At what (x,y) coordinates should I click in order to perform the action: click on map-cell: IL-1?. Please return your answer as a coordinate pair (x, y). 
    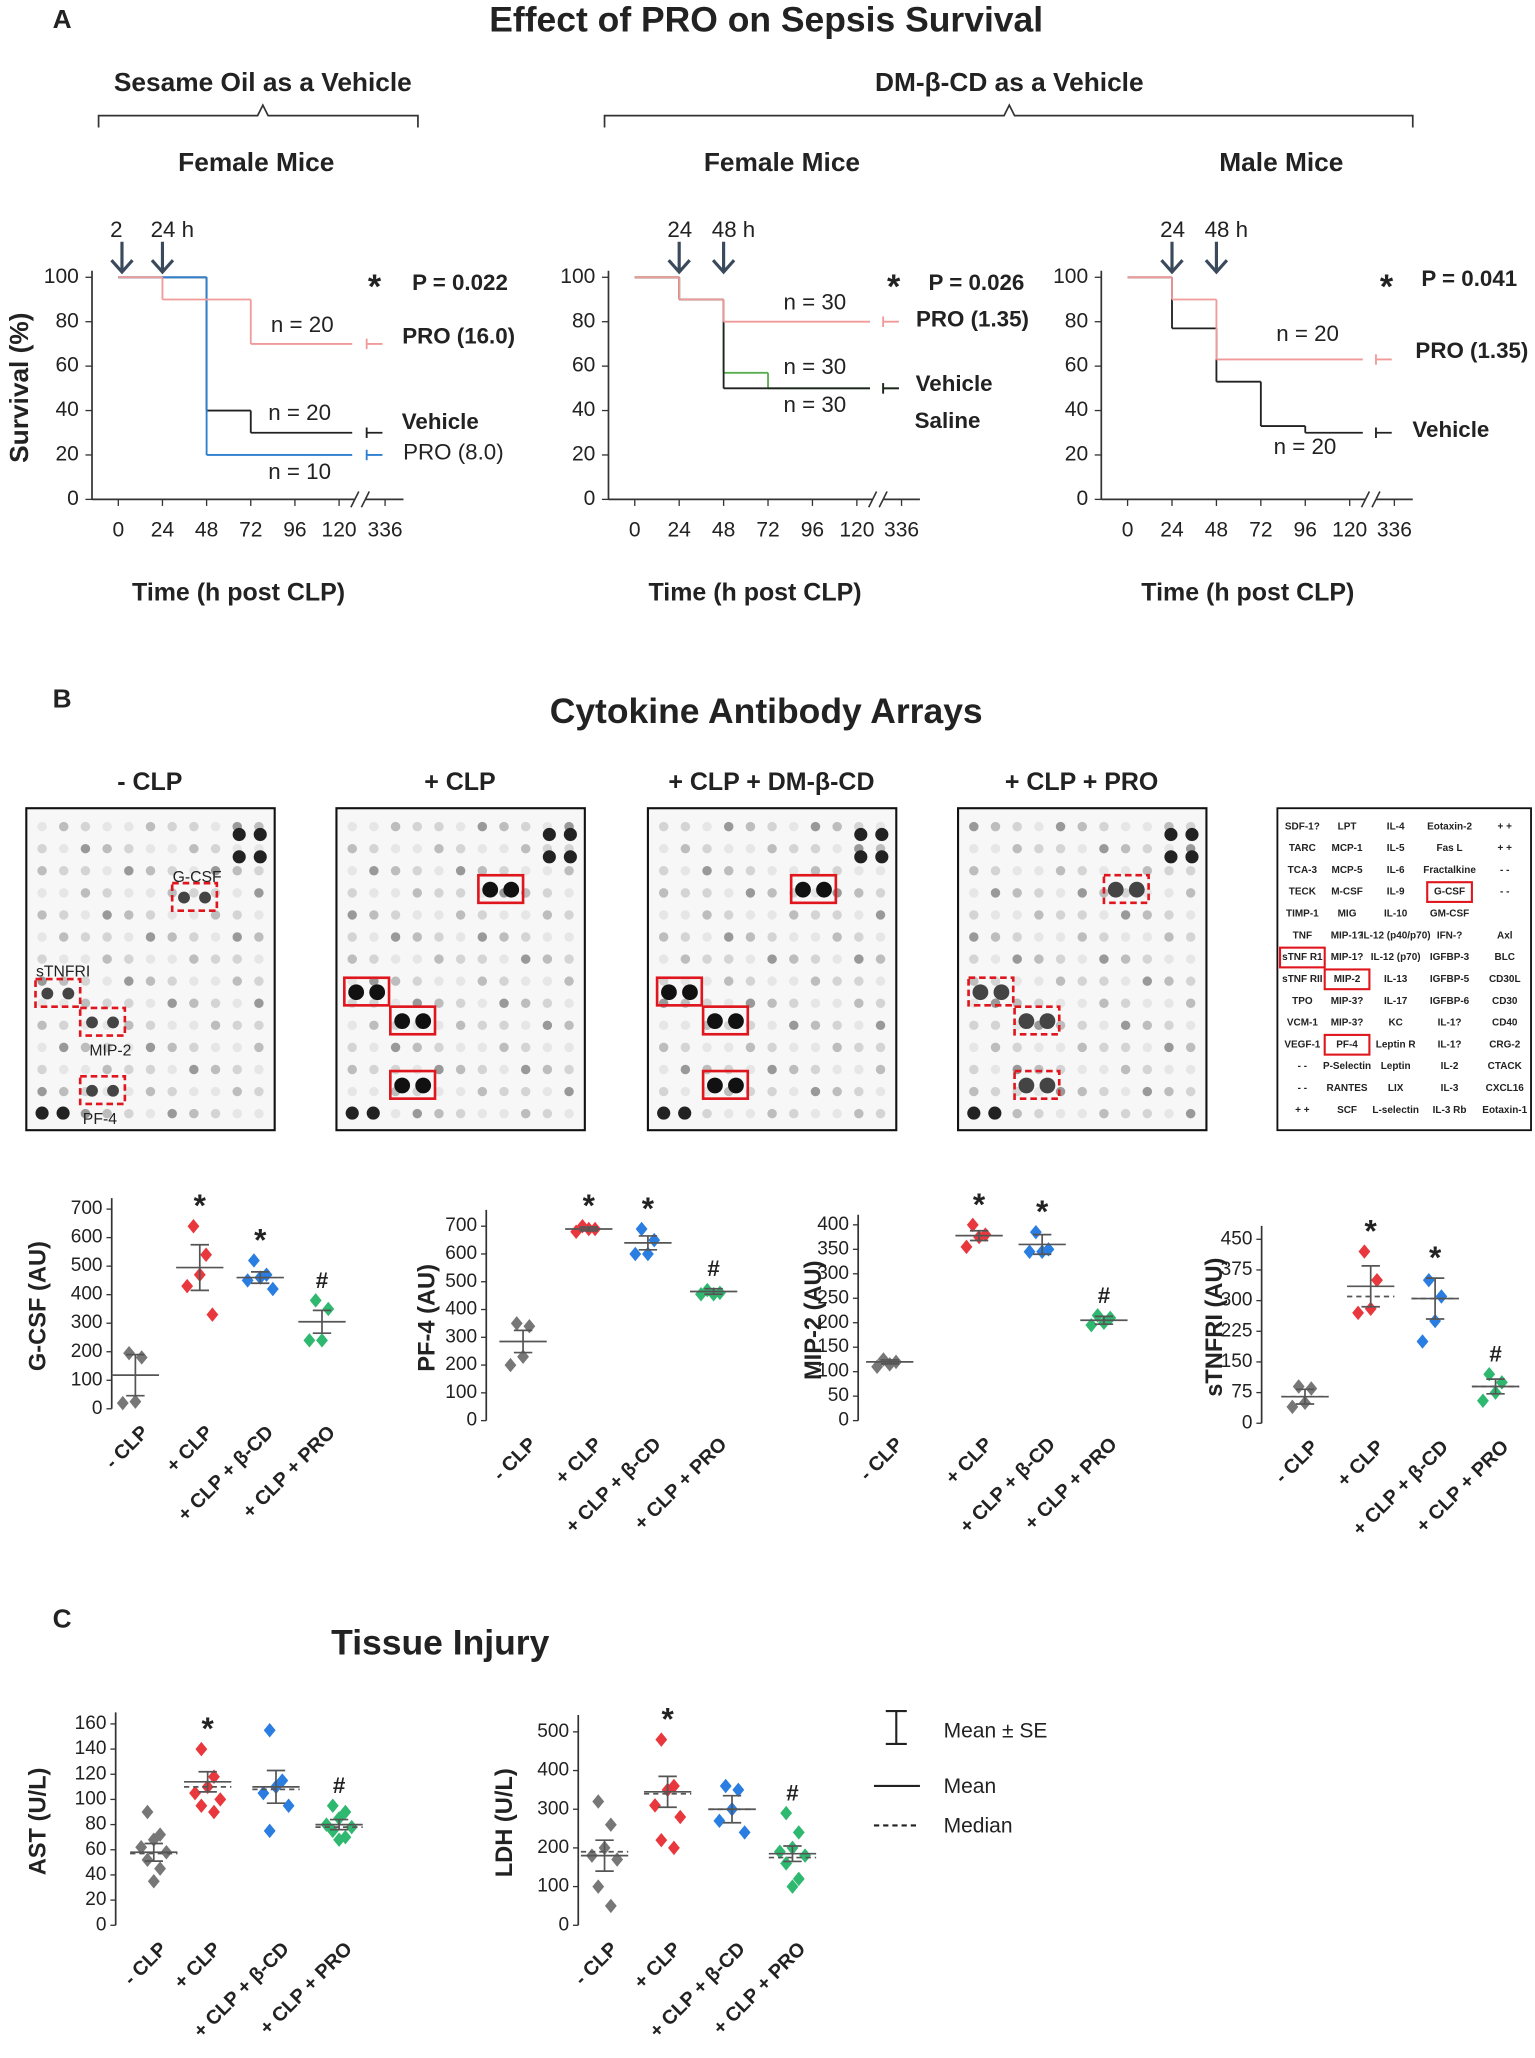
    Looking at the image, I should click on (1450, 1044).